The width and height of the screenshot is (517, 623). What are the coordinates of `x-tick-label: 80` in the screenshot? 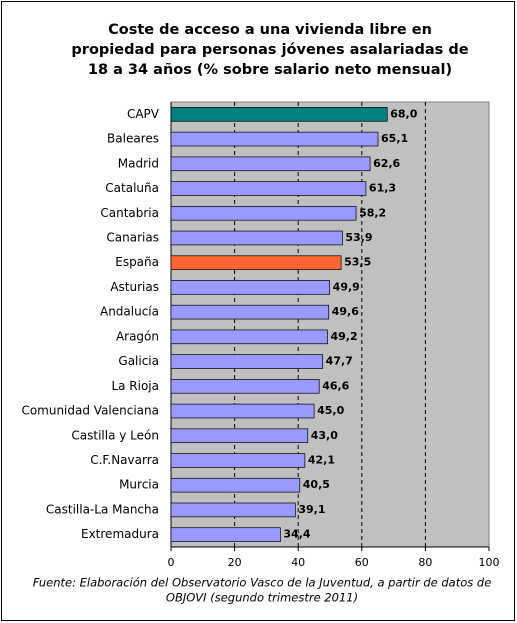 It's located at (425, 562).